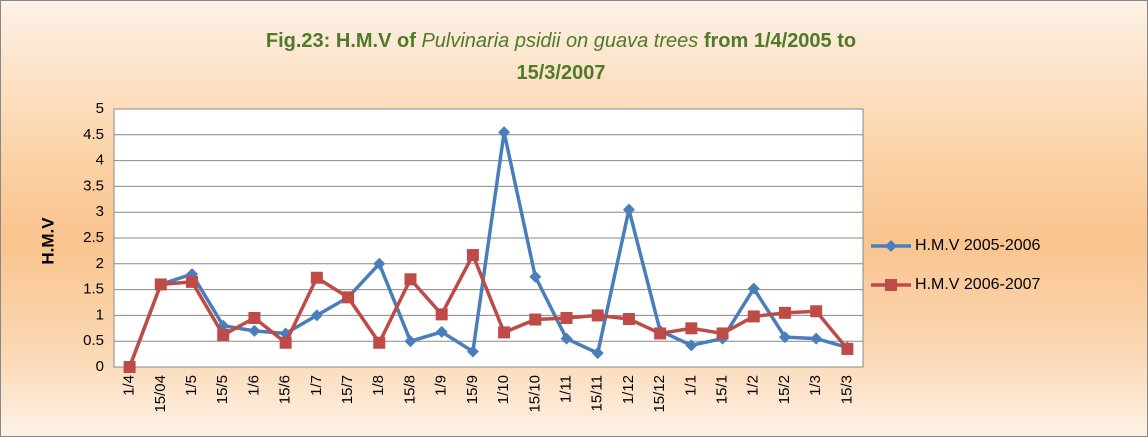 The image size is (1148, 437). What do you see at coordinates (191, 385) in the screenshot?
I see `x-tick-label: 1/5` at bounding box center [191, 385].